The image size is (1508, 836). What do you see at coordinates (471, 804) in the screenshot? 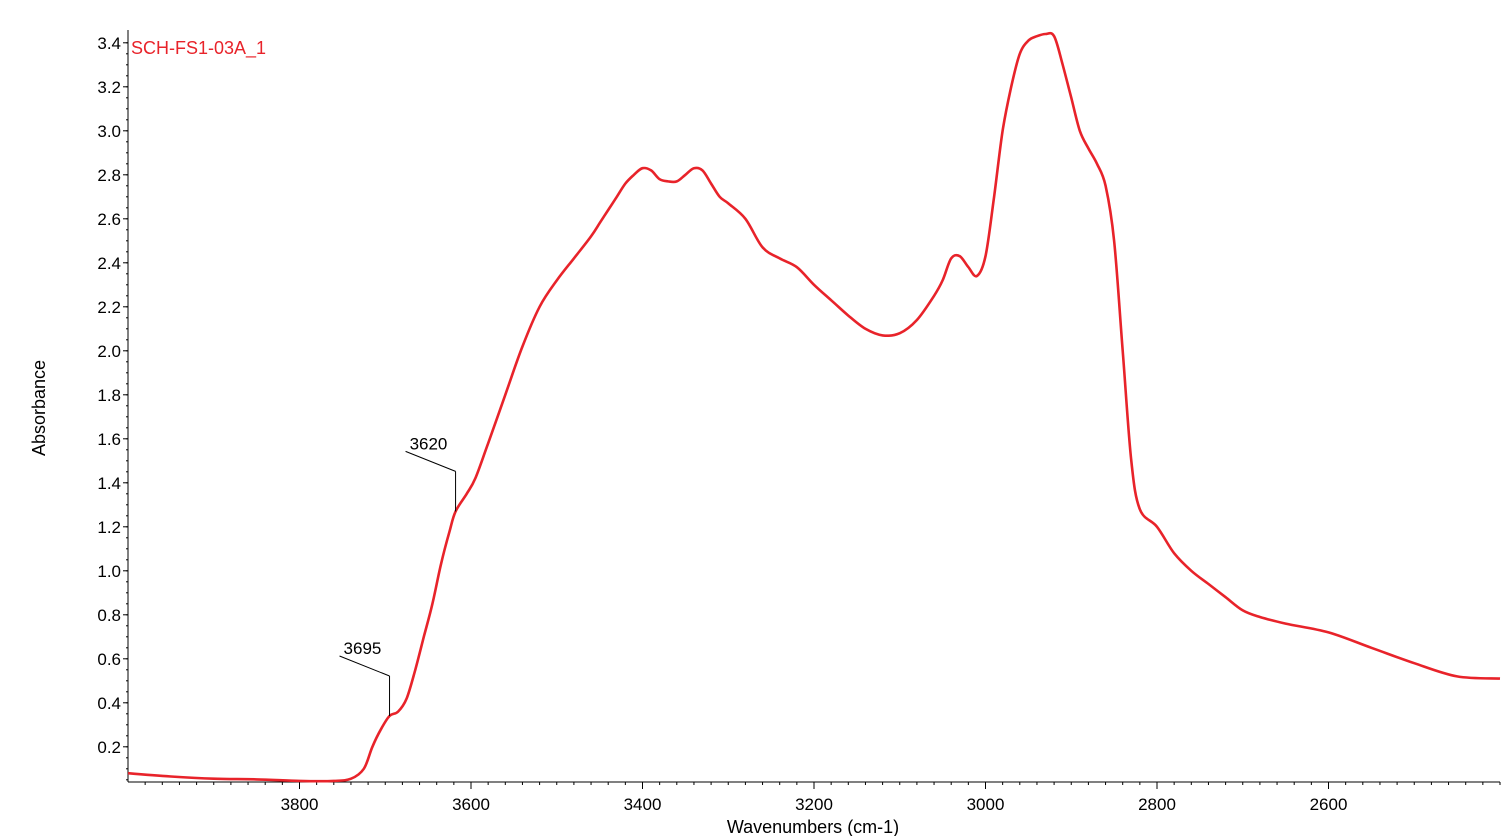
I see `x-tick-label: 3600` at bounding box center [471, 804].